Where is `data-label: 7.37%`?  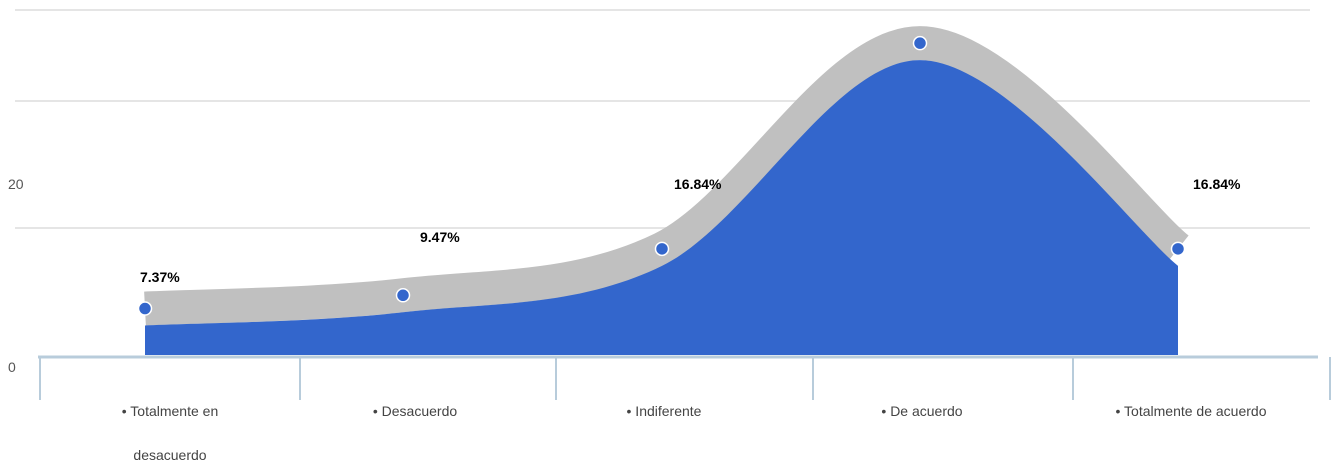 data-label: 7.37% is located at coordinates (160, 277).